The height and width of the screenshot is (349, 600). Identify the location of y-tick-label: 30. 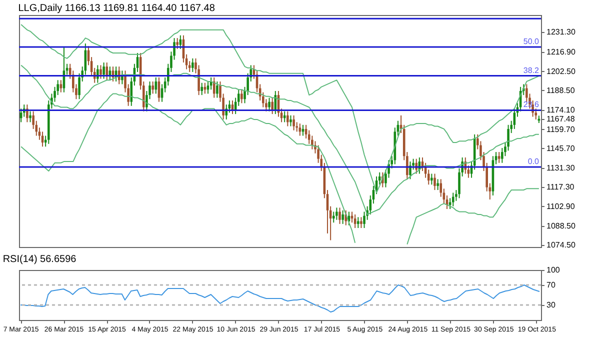
(551, 305).